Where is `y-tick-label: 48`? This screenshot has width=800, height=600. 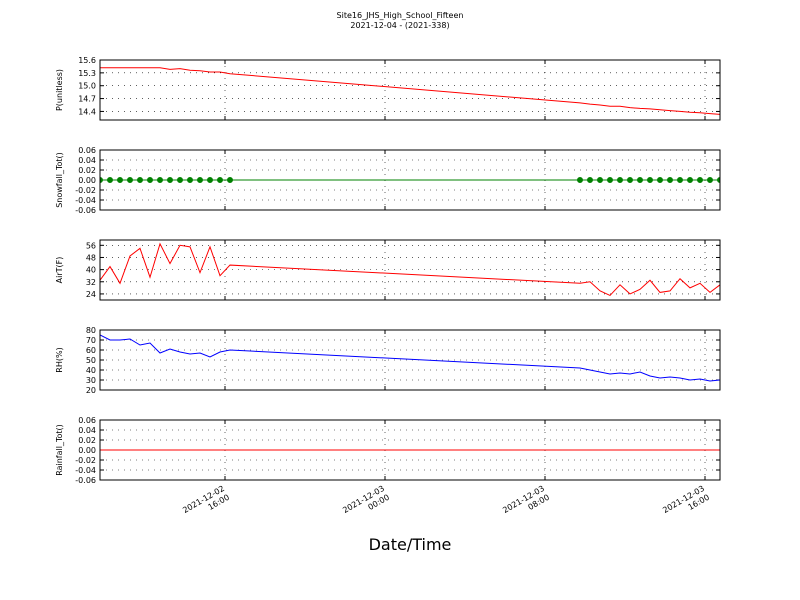 y-tick-label: 48 is located at coordinates (91, 257).